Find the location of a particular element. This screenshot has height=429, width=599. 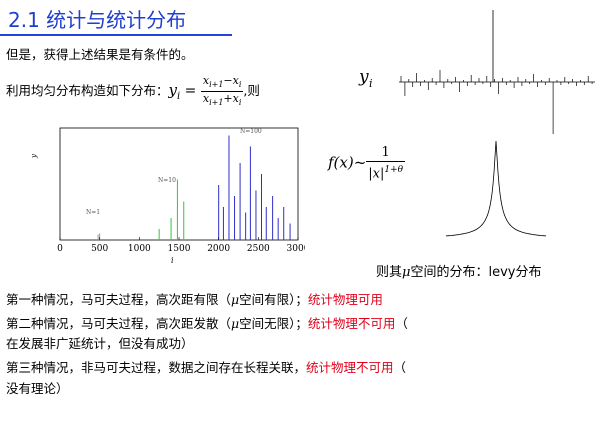

x-tick-label: 500 is located at coordinates (99, 249).